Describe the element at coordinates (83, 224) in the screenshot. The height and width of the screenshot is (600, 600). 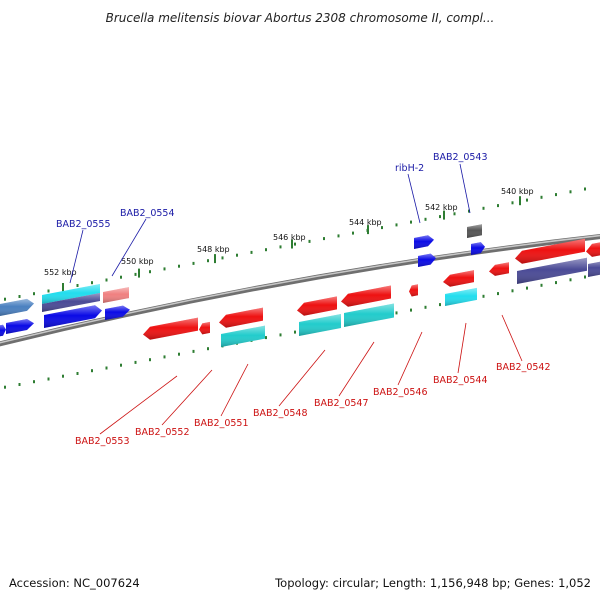
I see `gene-label-bab2-0555: BAB2_0555` at that location.